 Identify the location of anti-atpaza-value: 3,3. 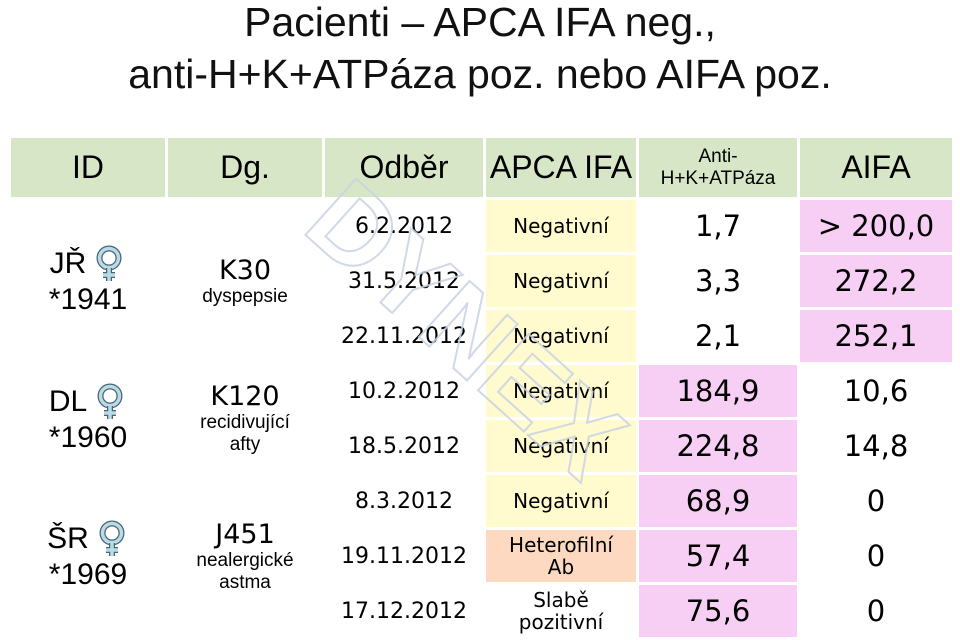
(718, 281).